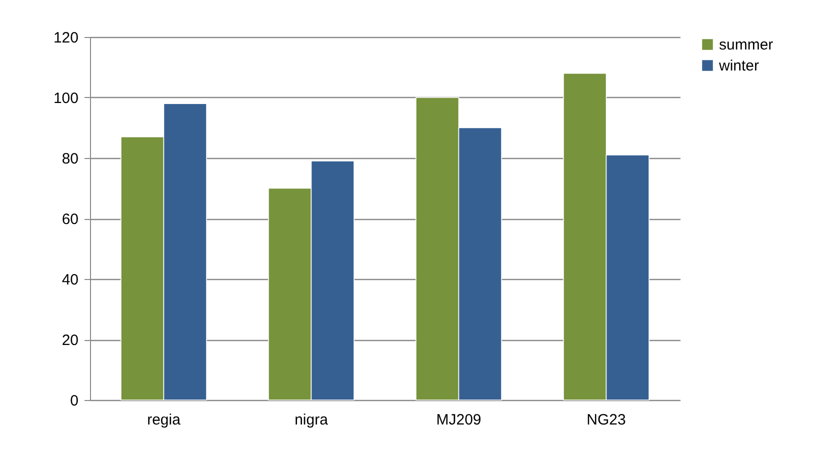  I want to click on legend-label: winter, so click(739, 66).